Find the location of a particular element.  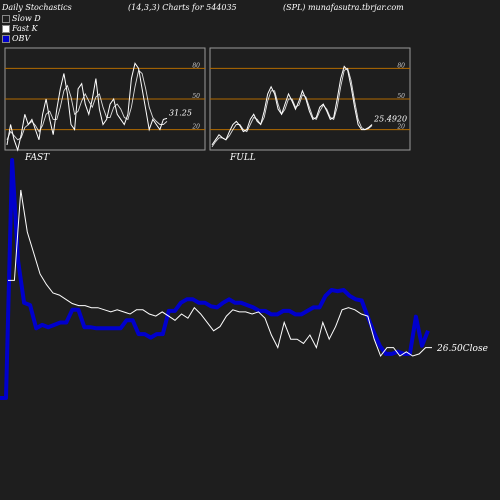

full-stochastic-panel: 20 50 80 25.4920 FULL is located at coordinates (310, 105).